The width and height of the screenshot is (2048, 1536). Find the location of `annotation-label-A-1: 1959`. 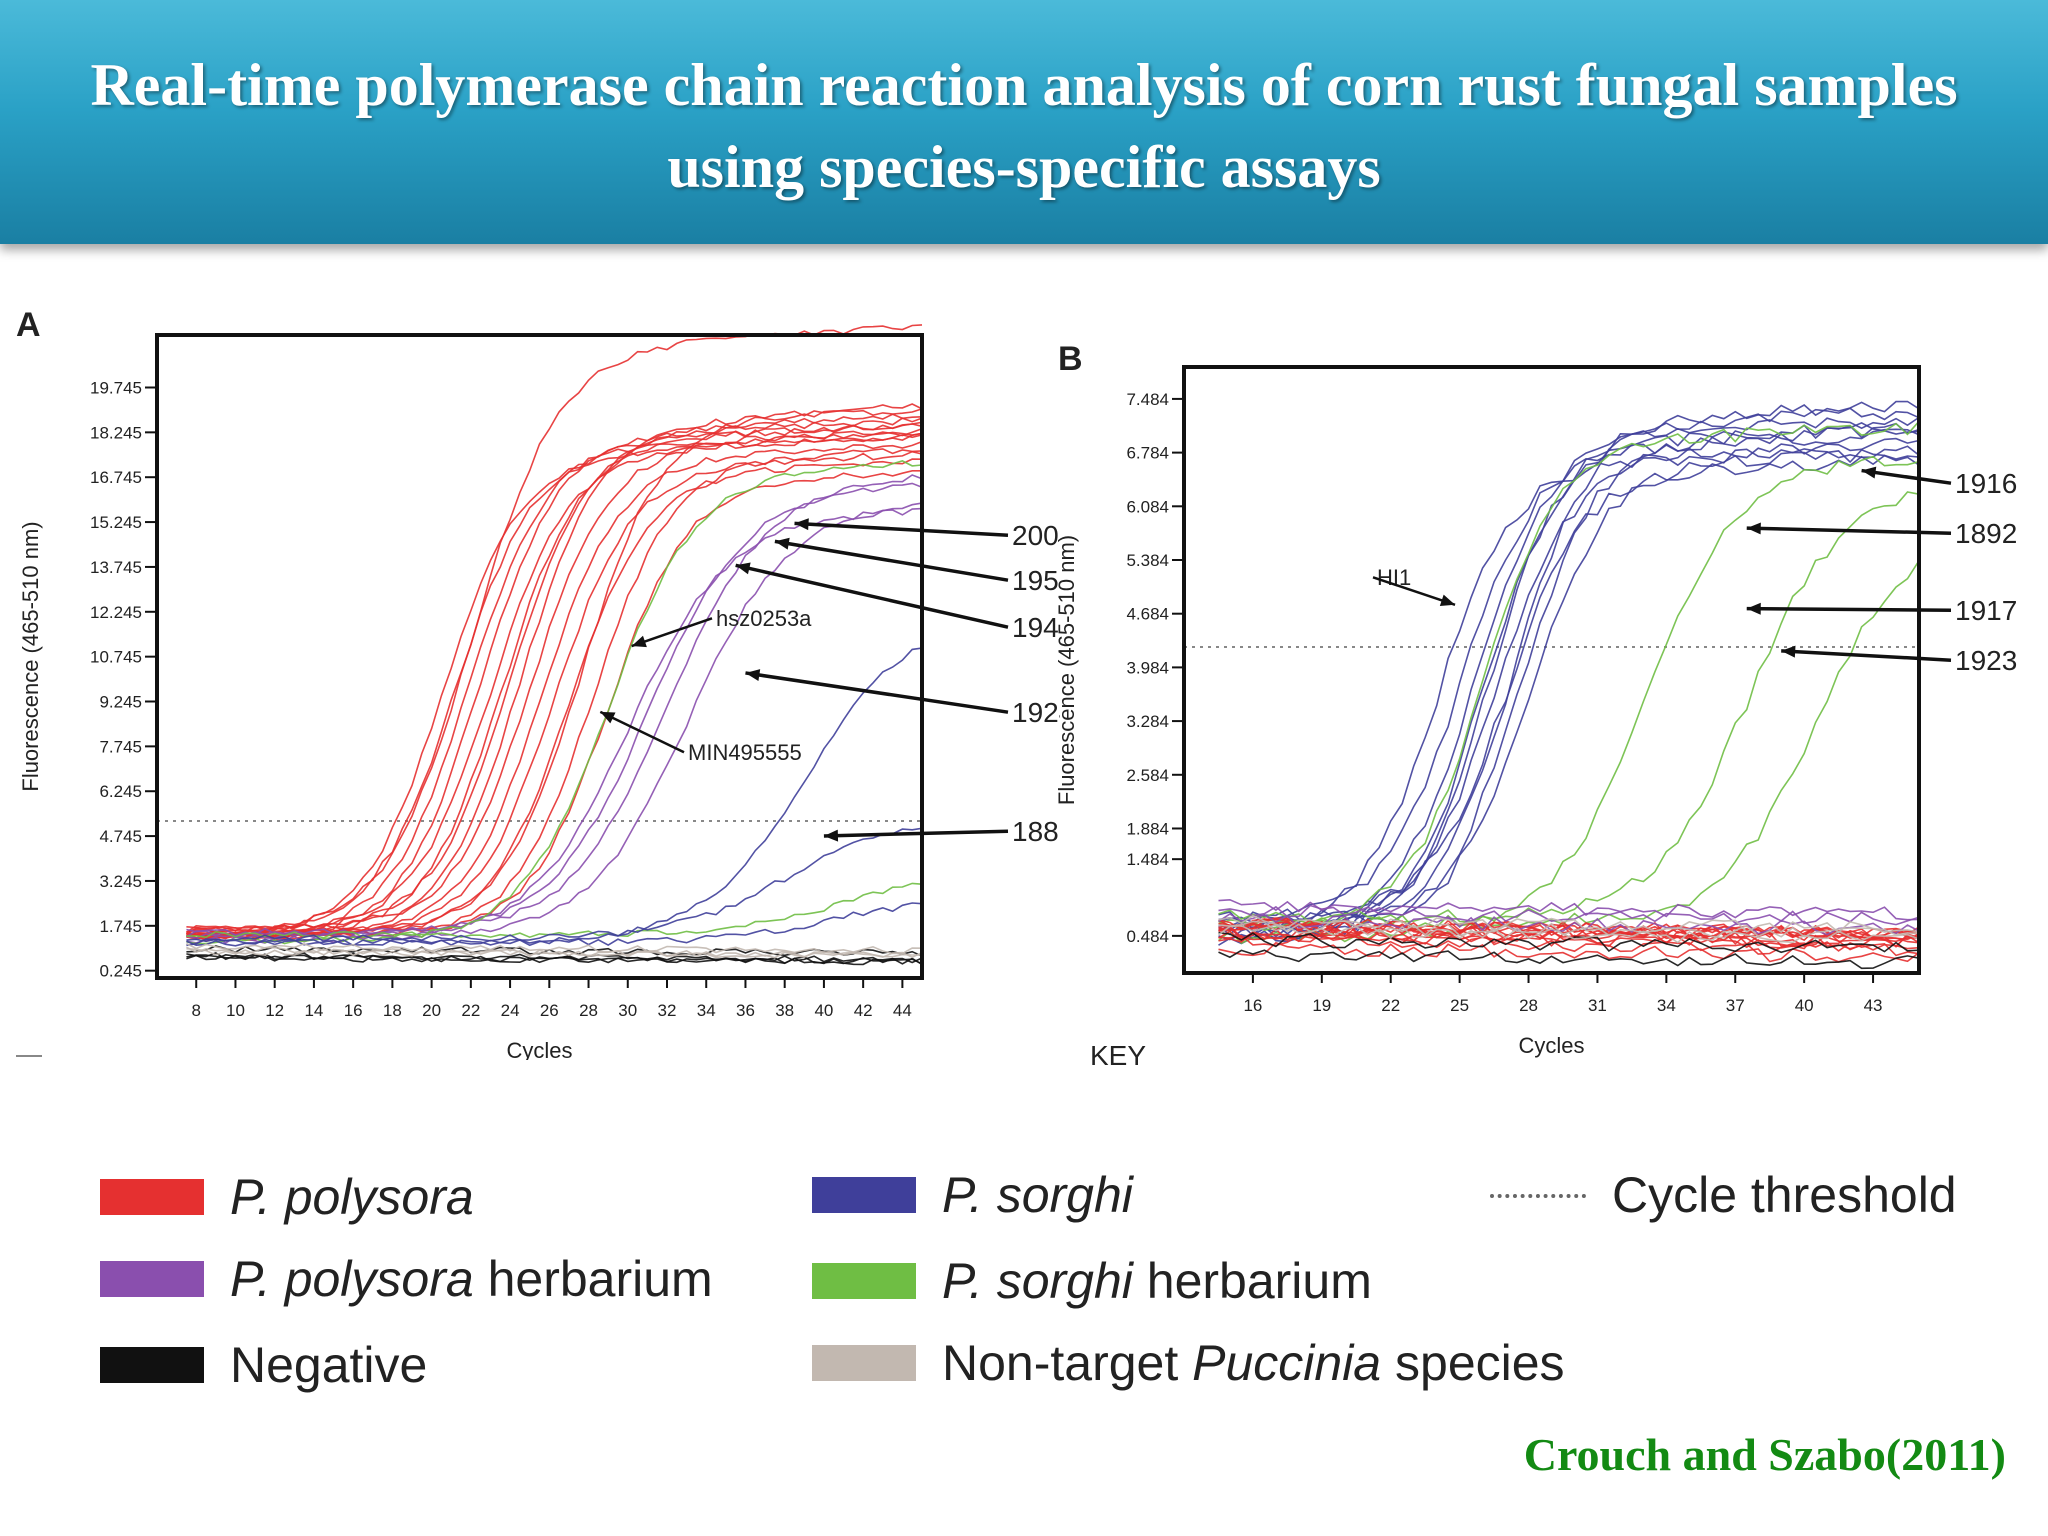

annotation-label-A-1: 1959 is located at coordinates (1036, 580).